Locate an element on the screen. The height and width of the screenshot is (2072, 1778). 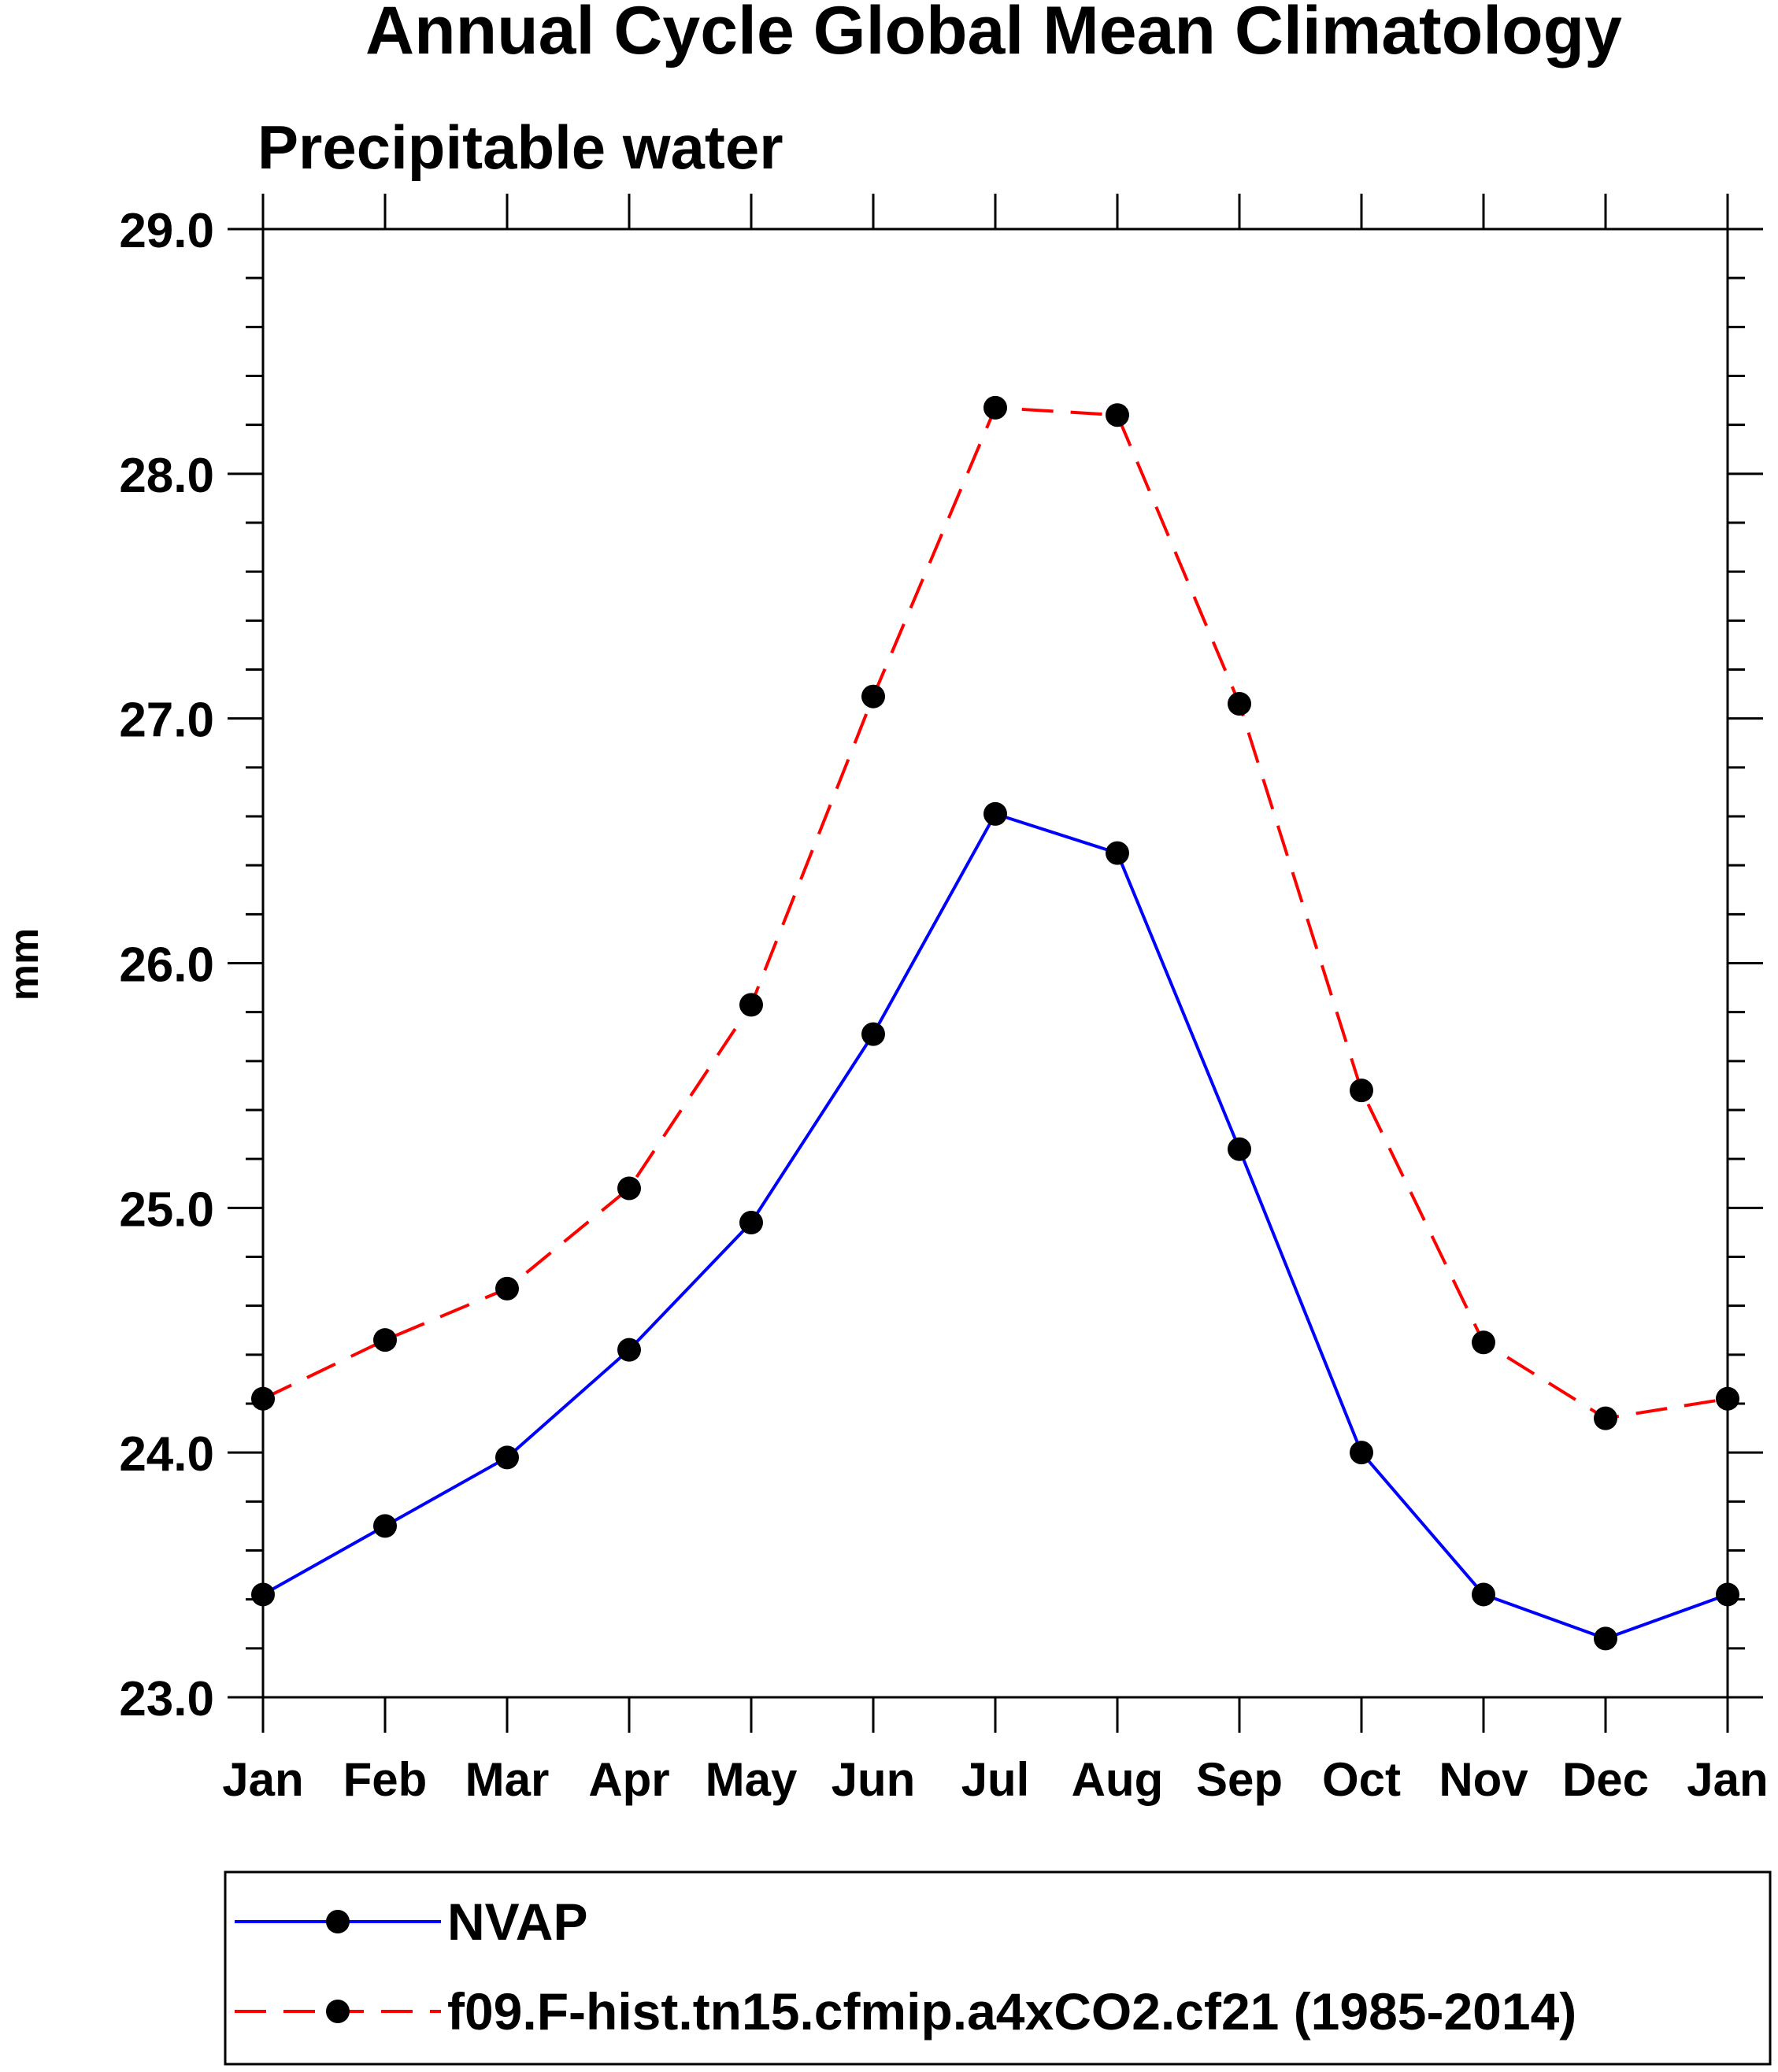
y-tick-label: 23.0 is located at coordinates (166, 1699).